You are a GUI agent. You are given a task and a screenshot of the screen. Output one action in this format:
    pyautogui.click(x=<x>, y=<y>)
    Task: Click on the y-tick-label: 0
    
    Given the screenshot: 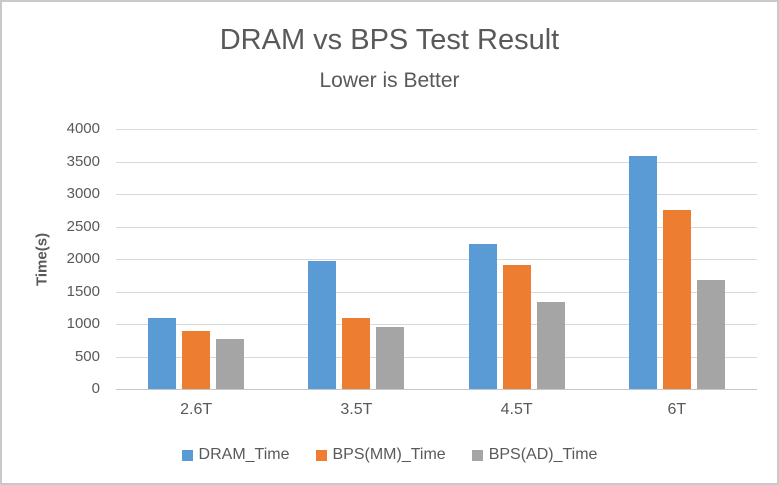 What is the action you would take?
    pyautogui.click(x=95, y=388)
    